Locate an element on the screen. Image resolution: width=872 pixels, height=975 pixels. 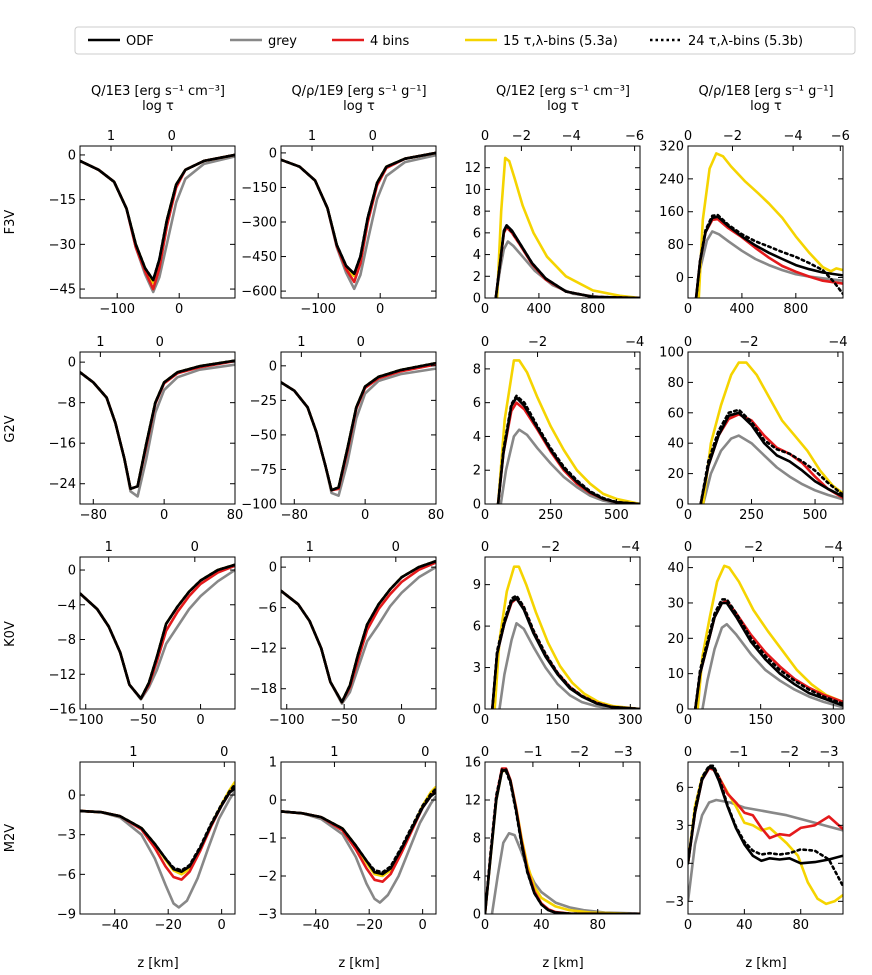
x-tick-label: −100 is located at coordinates (318, 309).